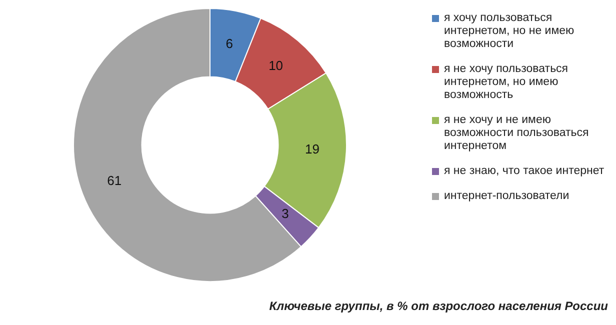  What do you see at coordinates (524, 171) in the screenshot?
I see `legend-label: я не знаю, что такое интернет` at bounding box center [524, 171].